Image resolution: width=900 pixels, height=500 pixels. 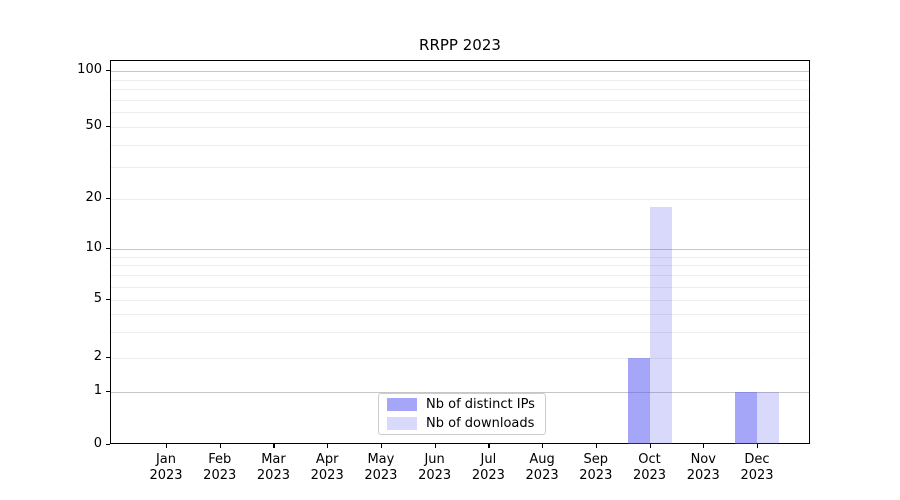 I want to click on x-tick-mark-jun-2023, so click(x=435, y=446).